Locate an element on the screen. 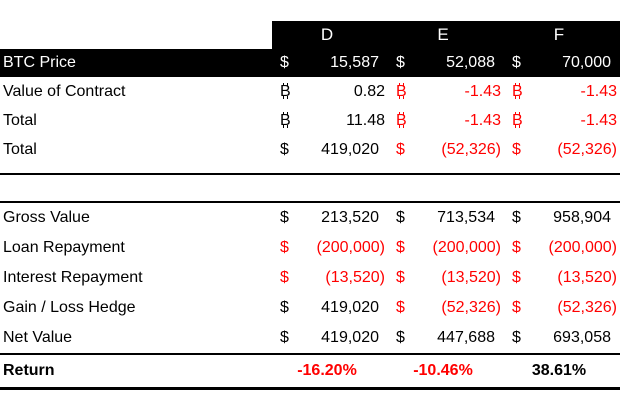  cell-return-e: -10.46% is located at coordinates (446, 371).